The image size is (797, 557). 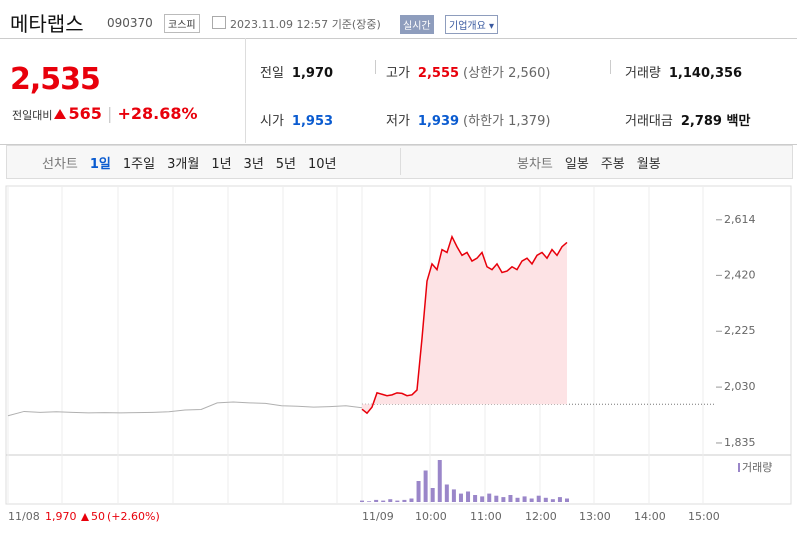 I want to click on stat: 거래대금 2,789 백만, so click(x=687, y=119).